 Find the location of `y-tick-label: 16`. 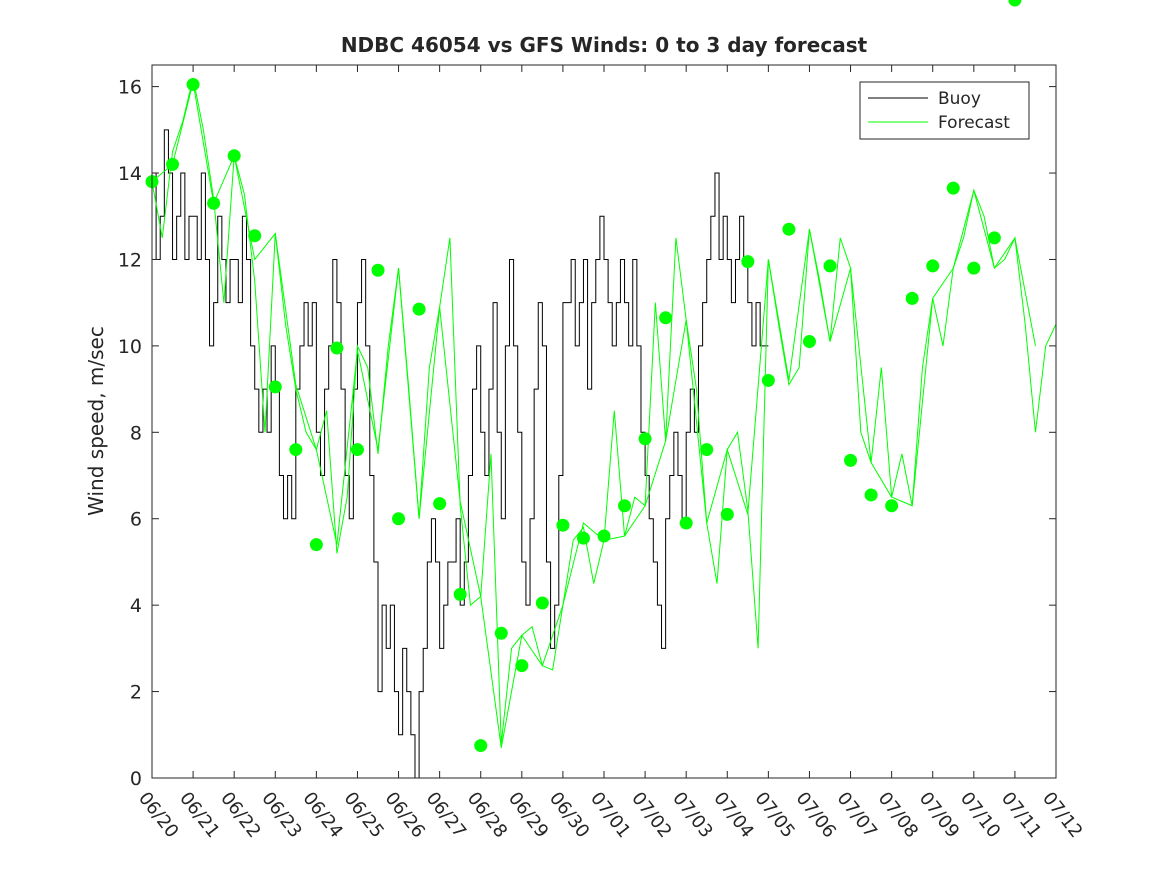

y-tick-label: 16 is located at coordinates (130, 88).